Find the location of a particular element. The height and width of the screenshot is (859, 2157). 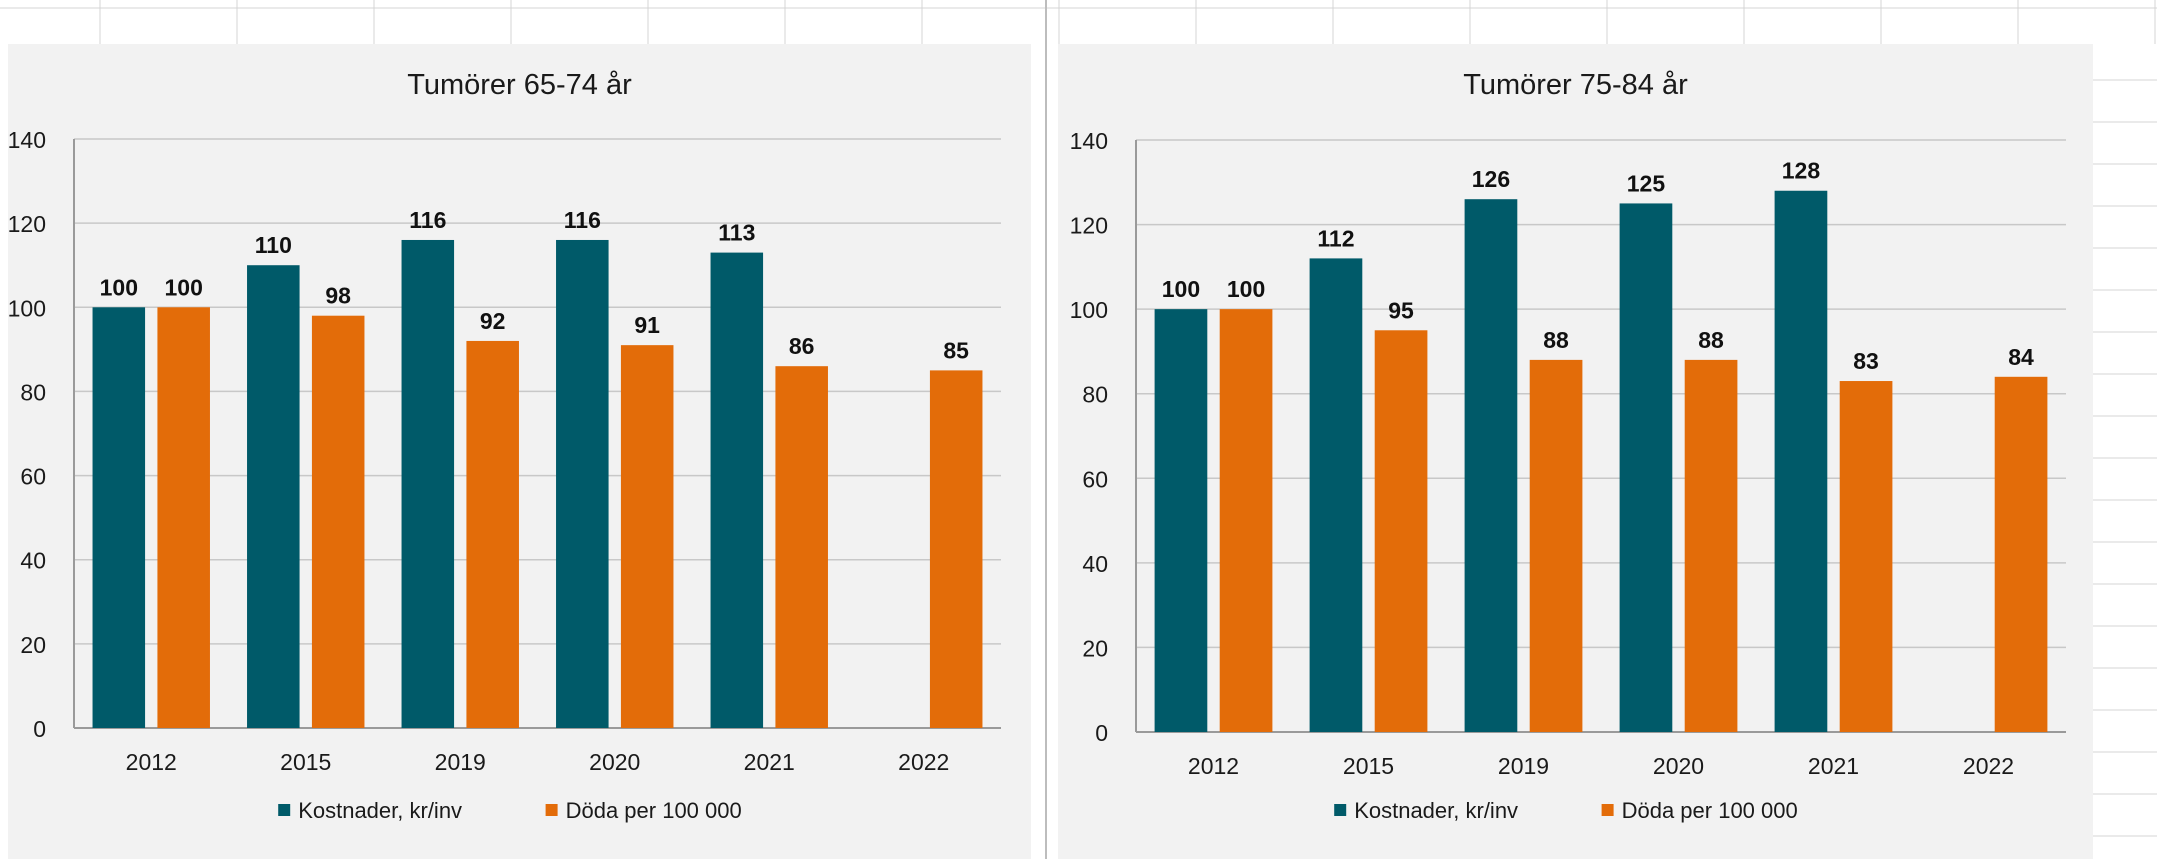

data-label: 113 is located at coordinates (736, 233).